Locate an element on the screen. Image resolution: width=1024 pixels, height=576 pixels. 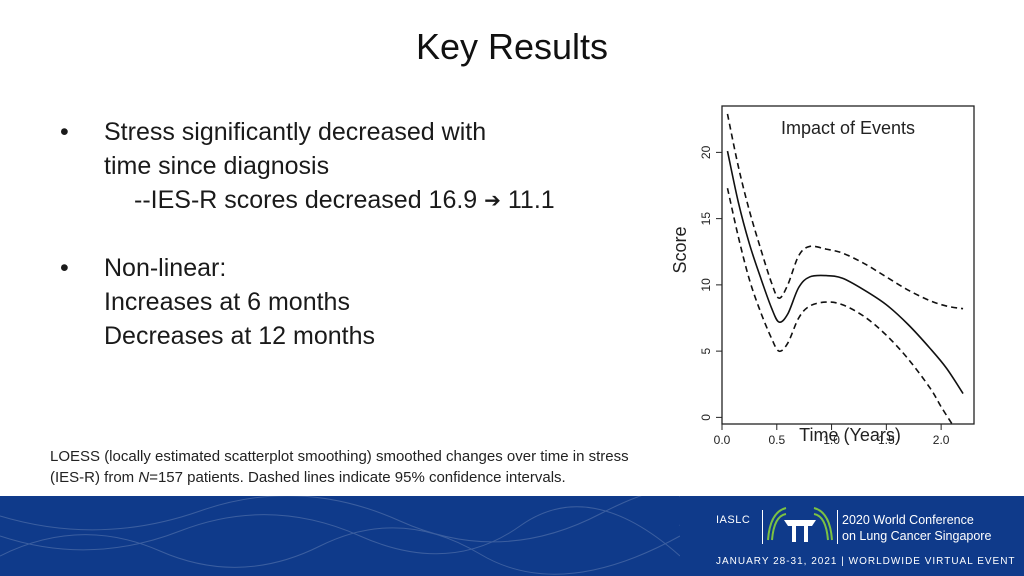
x-tick-label: 2.0 is located at coordinates (941, 440).